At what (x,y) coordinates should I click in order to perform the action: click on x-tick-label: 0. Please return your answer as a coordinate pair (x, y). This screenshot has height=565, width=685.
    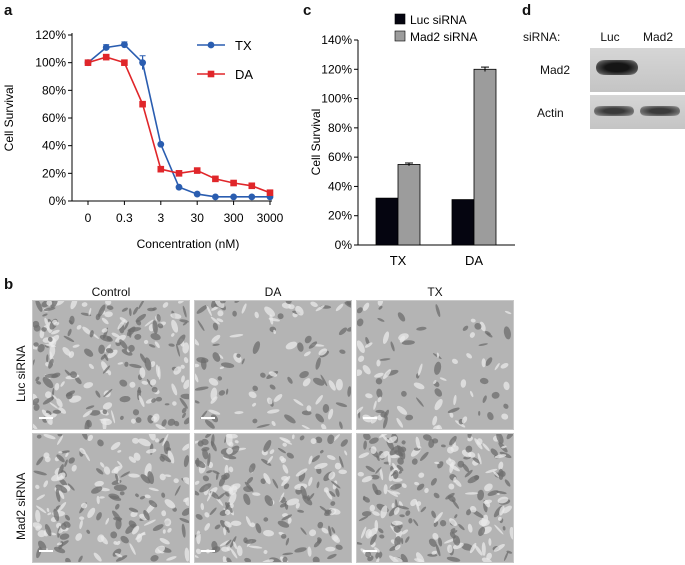
    Looking at the image, I should click on (88, 218).